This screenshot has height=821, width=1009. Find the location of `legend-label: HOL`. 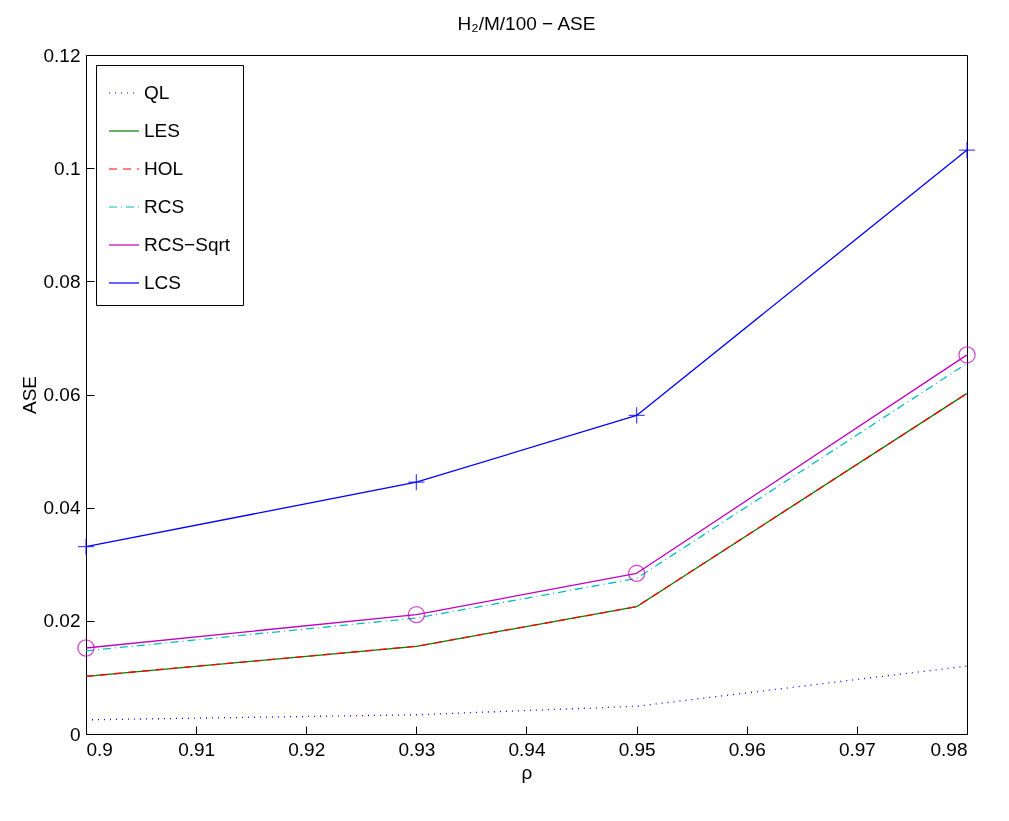

legend-label: HOL is located at coordinates (164, 168).